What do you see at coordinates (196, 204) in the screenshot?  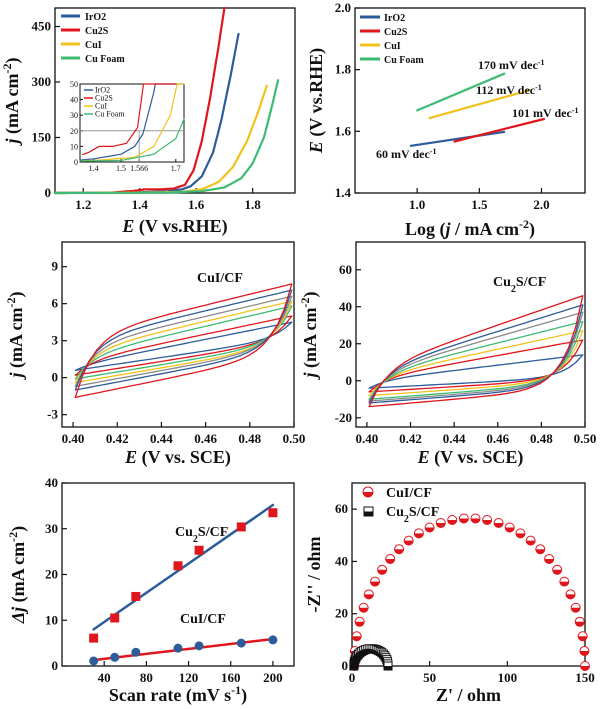 I see `x-tick-label: 1.6` at bounding box center [196, 204].